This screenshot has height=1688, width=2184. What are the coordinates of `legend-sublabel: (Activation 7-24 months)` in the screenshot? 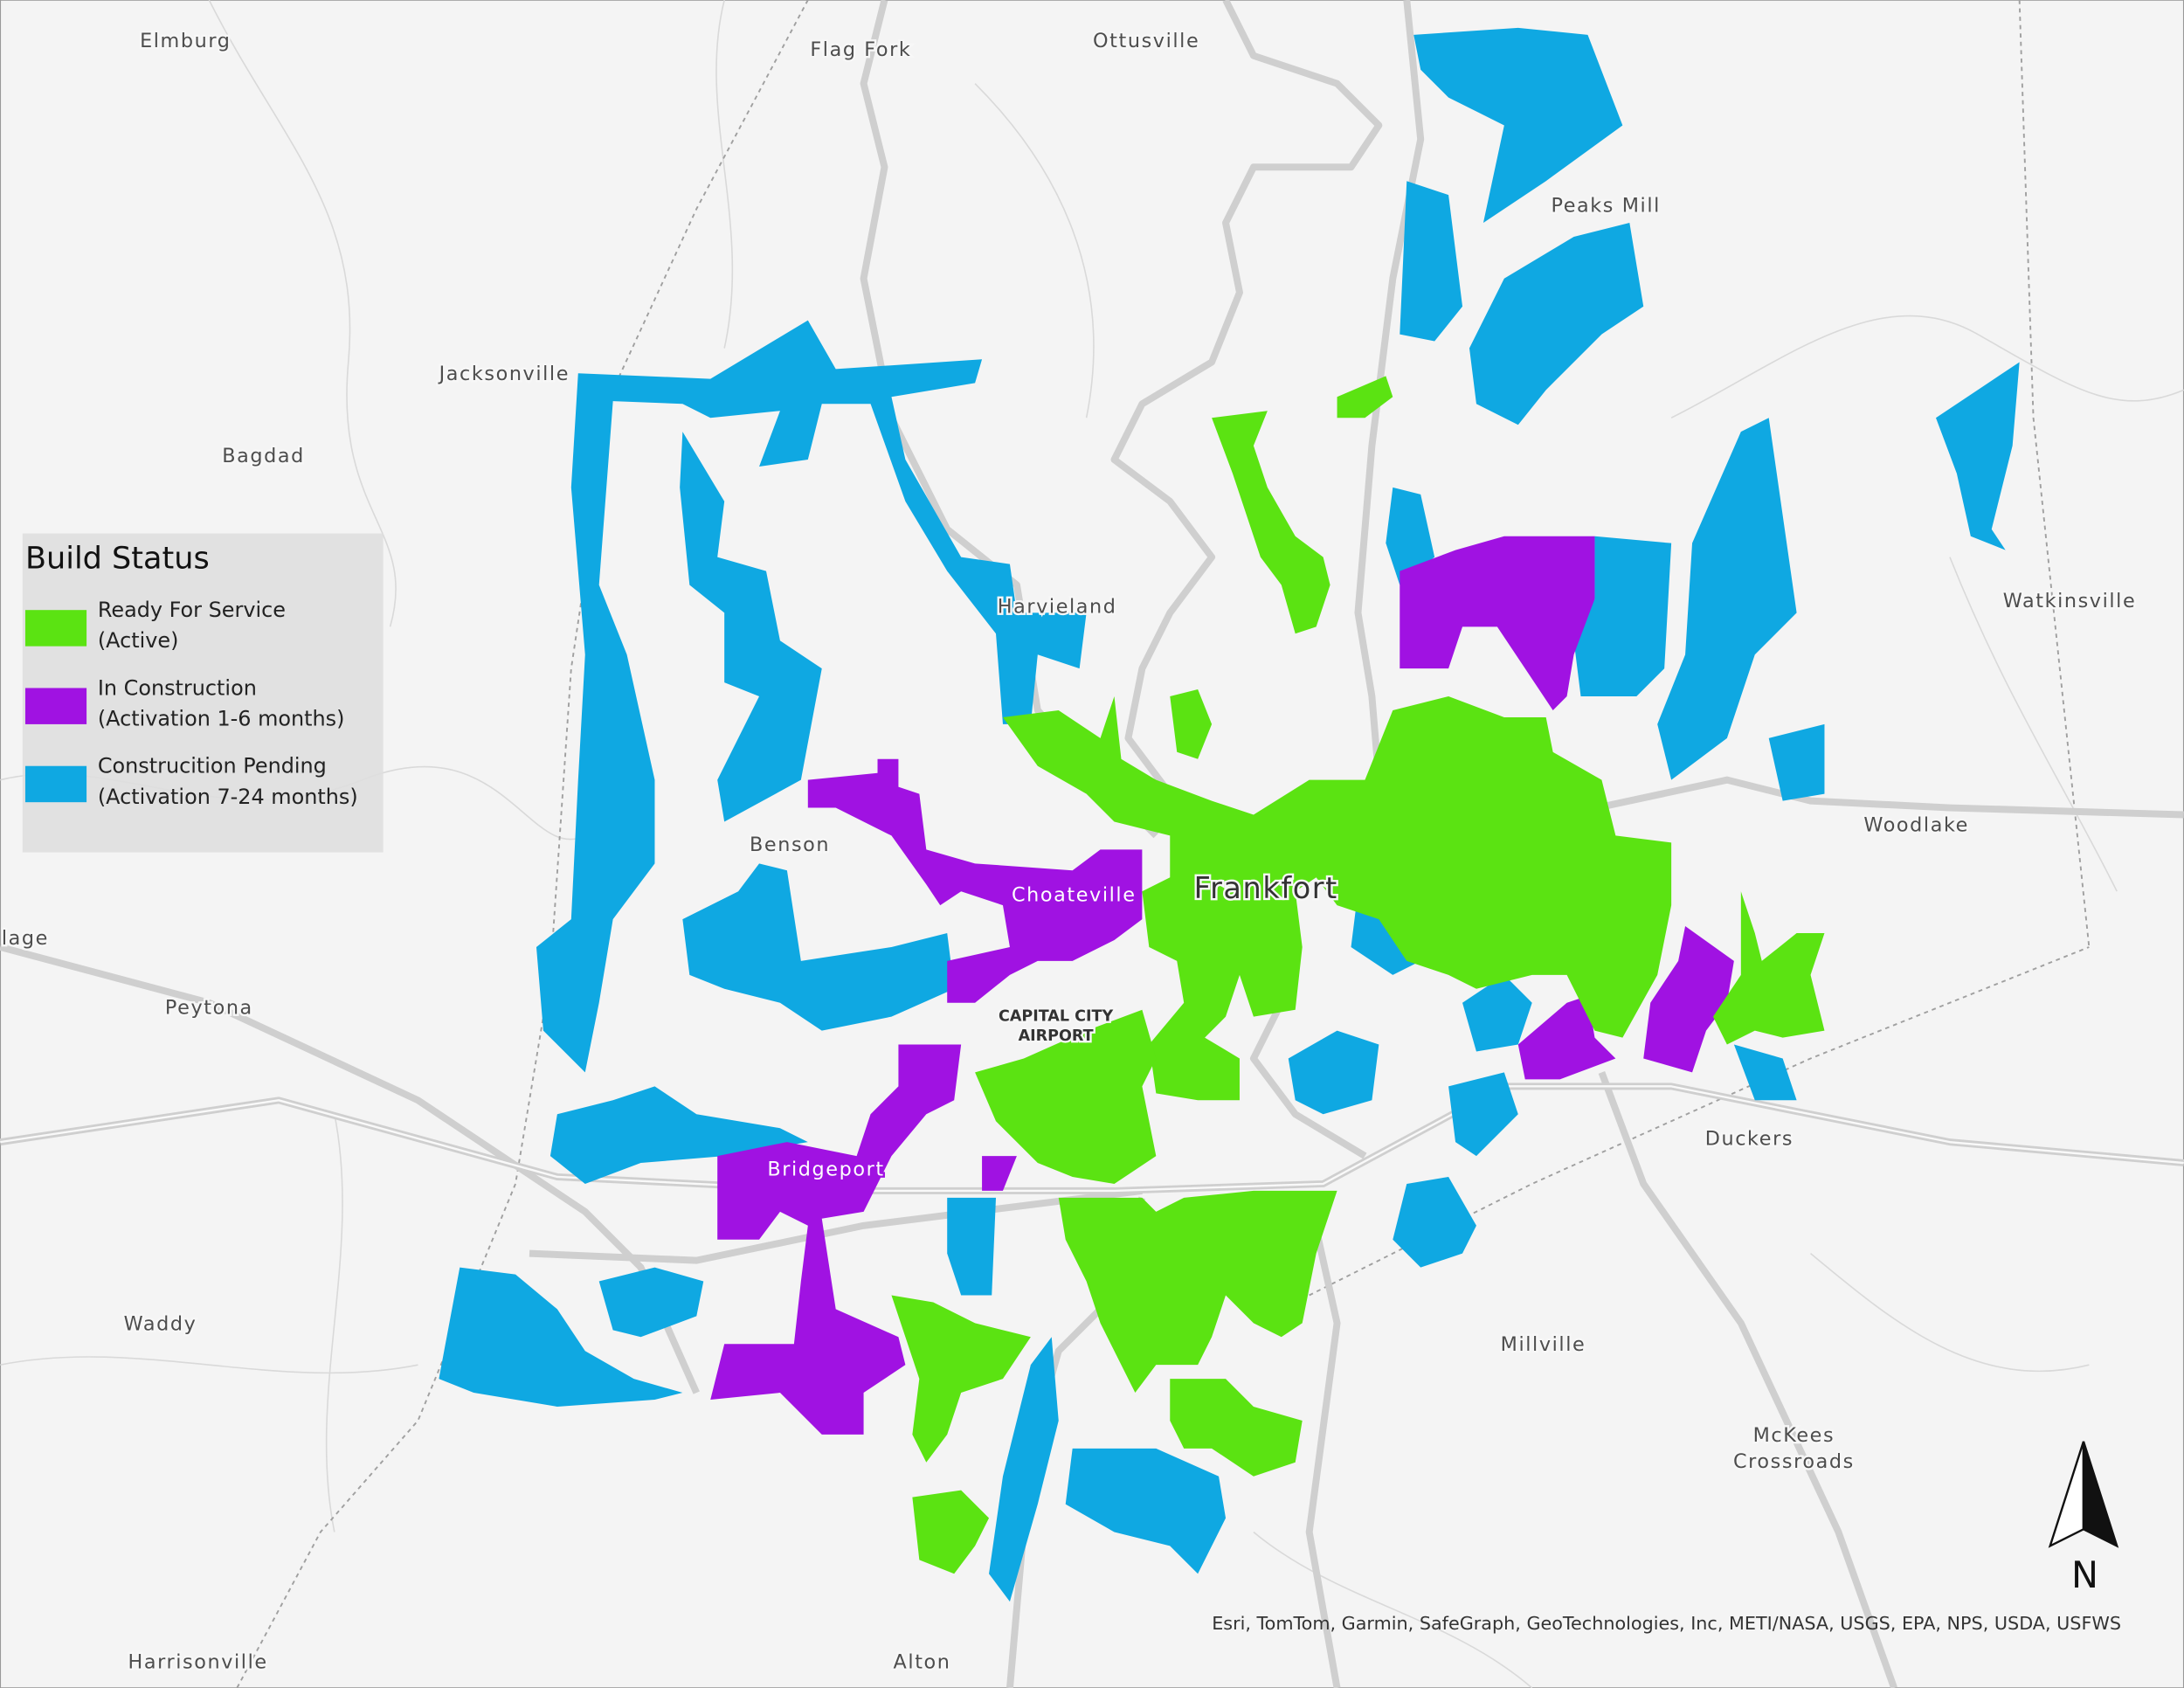 It's located at (228, 797).